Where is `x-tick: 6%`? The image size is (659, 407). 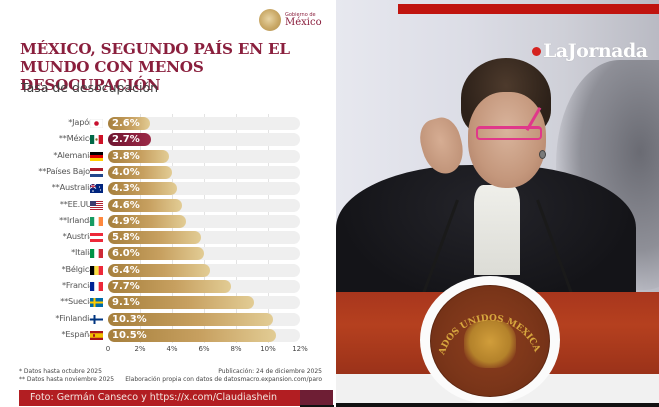
x-tick: 6% is located at coordinates (204, 349).